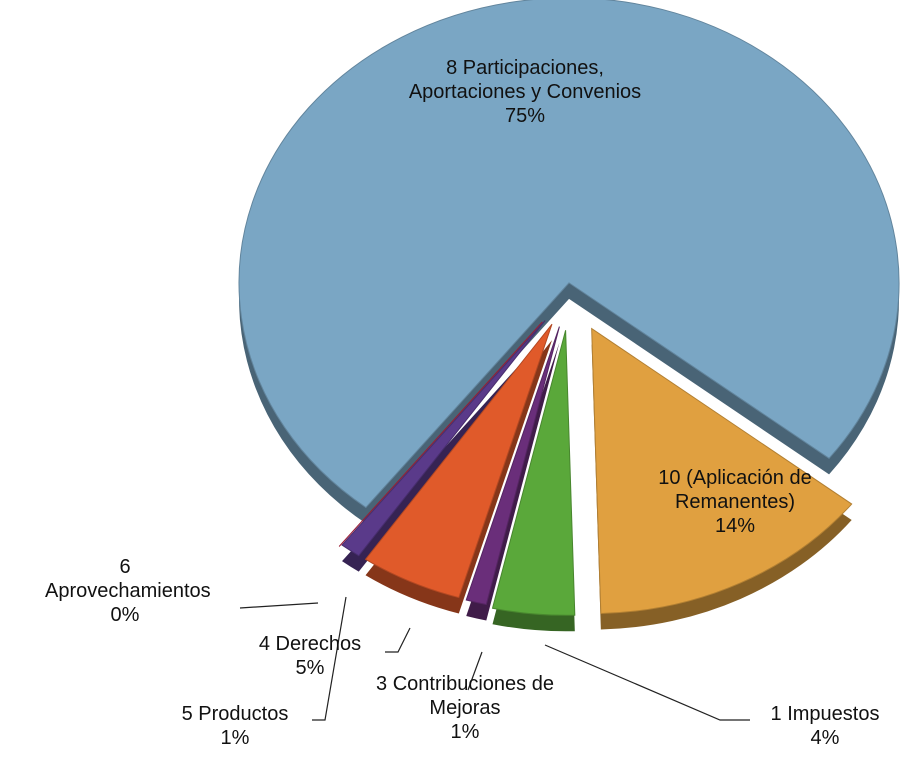 Image resolution: width=903 pixels, height=761 pixels. What do you see at coordinates (494, 658) in the screenshot?
I see `leader-lines` at bounding box center [494, 658].